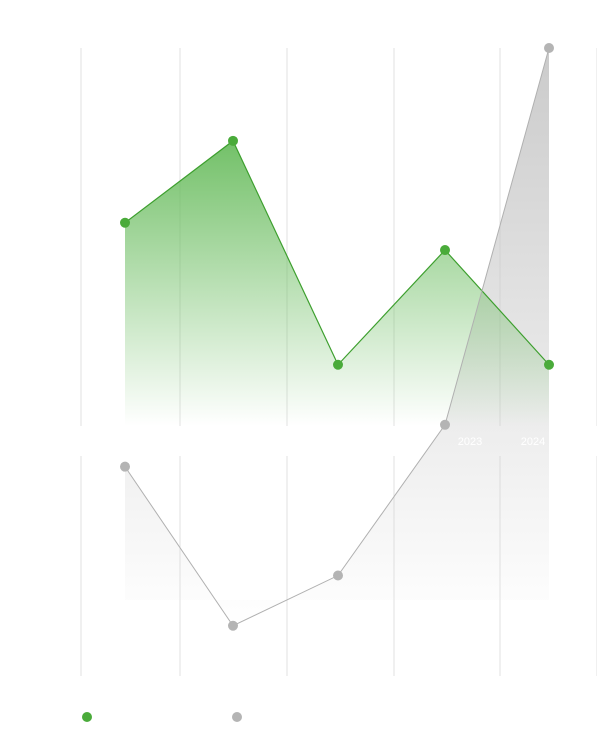 The height and width of the screenshot is (732, 597). What do you see at coordinates (501, 442) in the screenshot?
I see `x-tick-labels: 2023 2024` at bounding box center [501, 442].